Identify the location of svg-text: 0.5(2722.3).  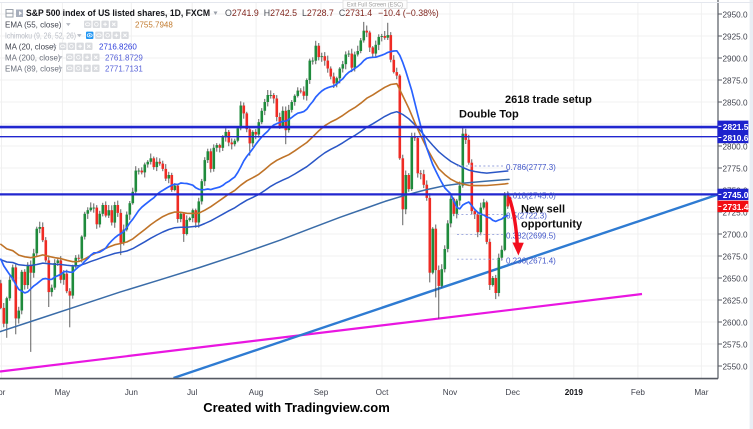
(526, 216).